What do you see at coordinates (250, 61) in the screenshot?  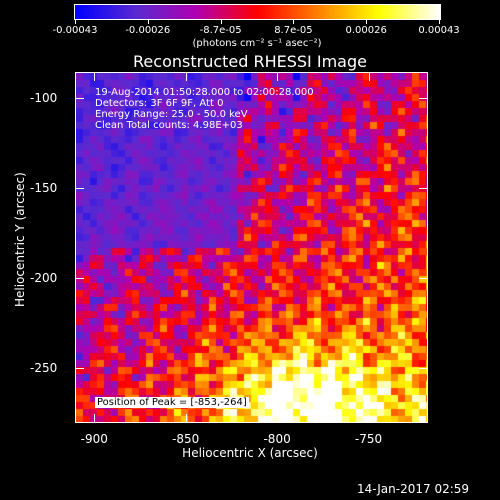 I see `plot-title: Reconstructed RHESSI Image` at bounding box center [250, 61].